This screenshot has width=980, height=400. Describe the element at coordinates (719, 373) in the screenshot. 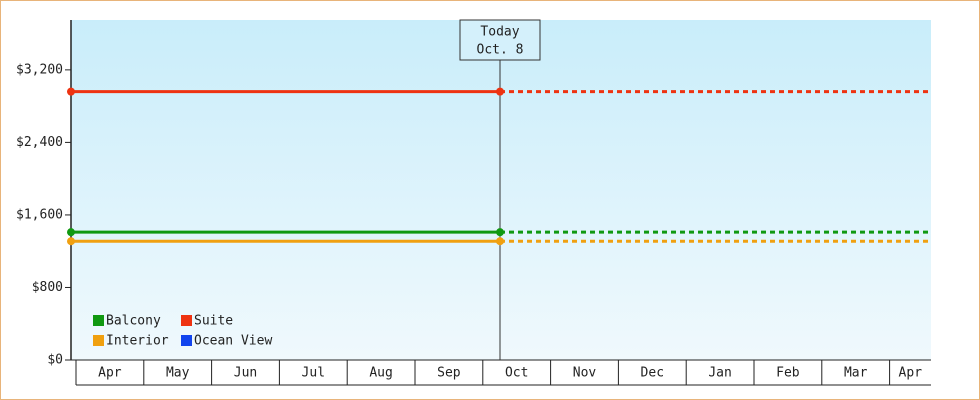

I see `x-tick-label: Jan` at that location.